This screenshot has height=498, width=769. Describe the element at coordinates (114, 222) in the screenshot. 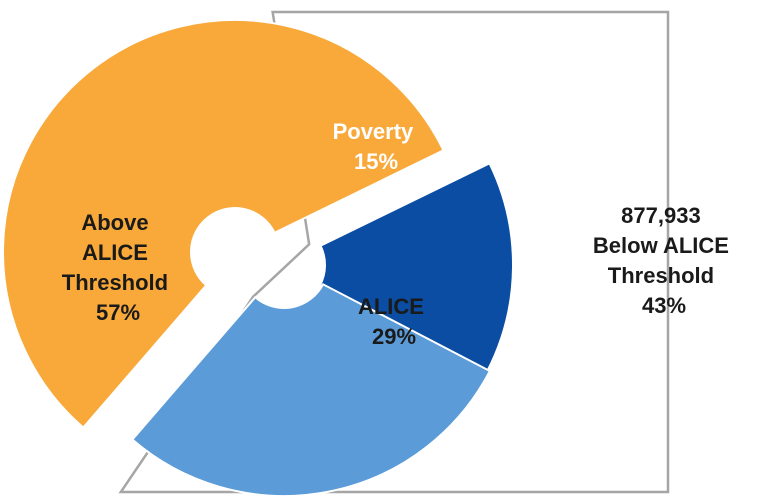

I see `label-above-line-1: Above` at that location.